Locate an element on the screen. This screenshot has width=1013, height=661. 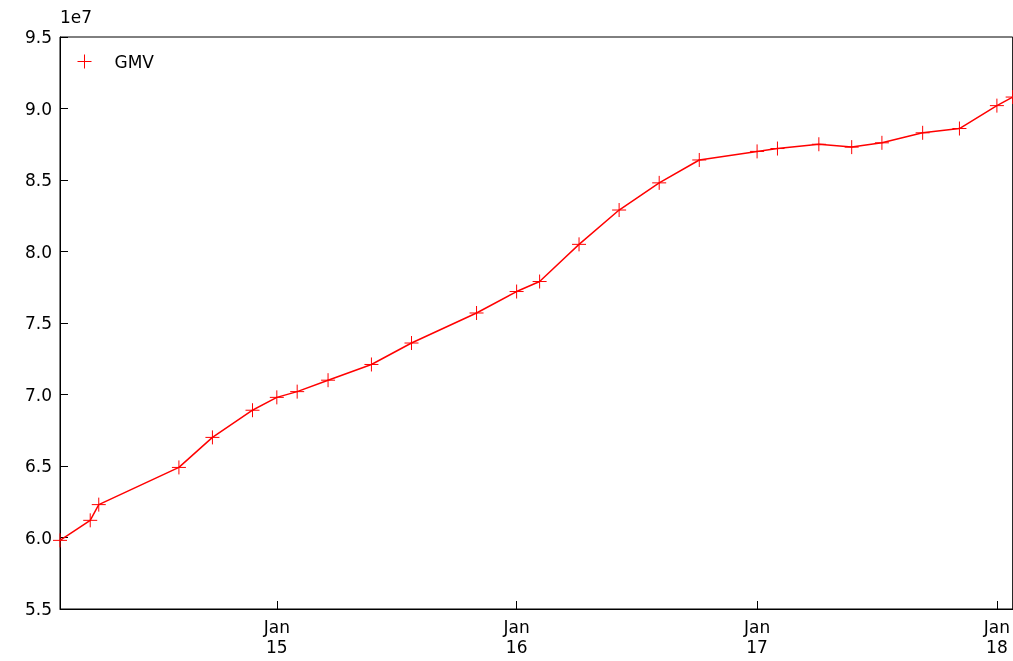
y-tick-label: 5.5 is located at coordinates (38, 609).